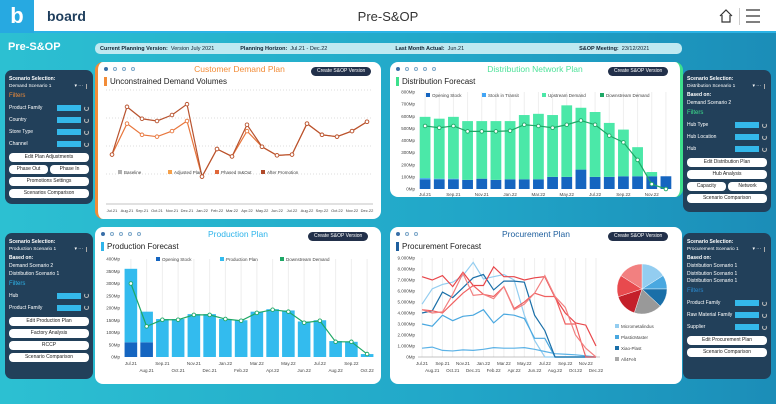 The height and width of the screenshot is (404, 776). What do you see at coordinates (727, 174) in the screenshot?
I see `hub-analysis-button: Hub Analysis` at bounding box center [727, 174].